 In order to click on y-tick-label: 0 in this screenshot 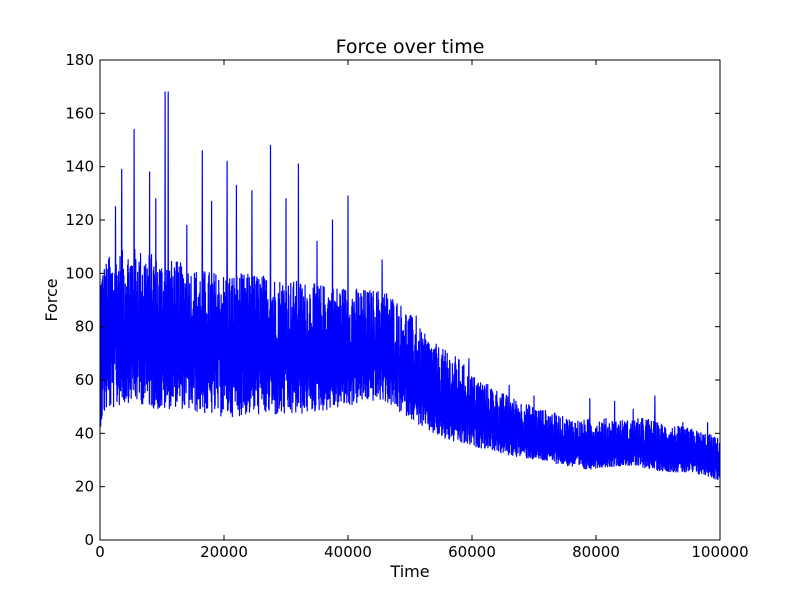, I will do `click(89, 540)`.